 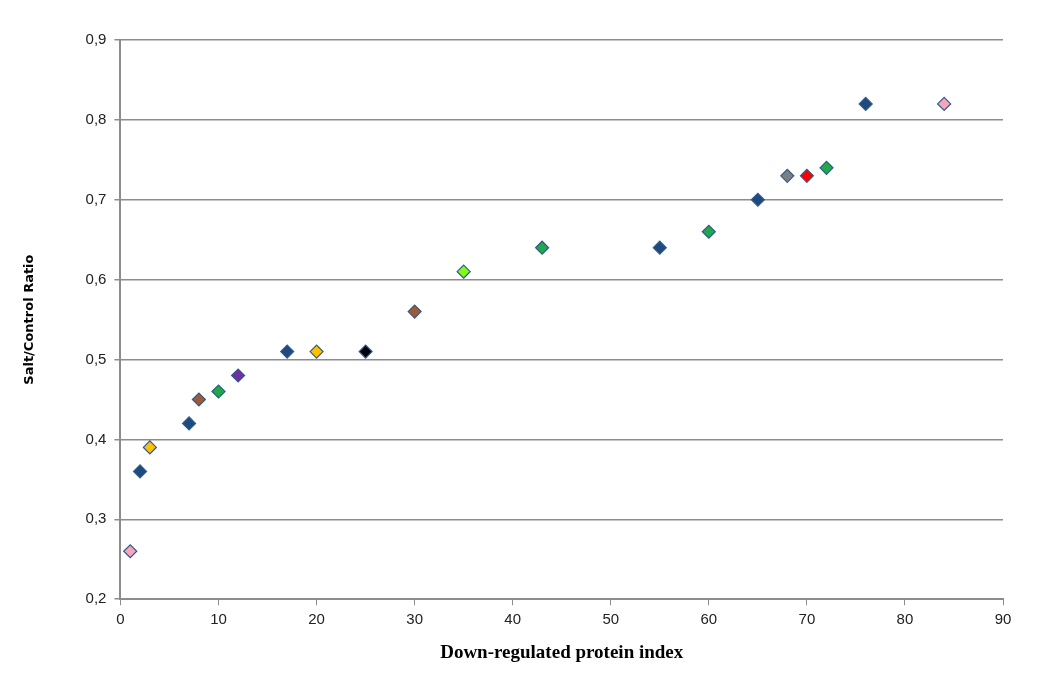 I want to click on y-tick-label: 0,6, so click(x=96, y=278).